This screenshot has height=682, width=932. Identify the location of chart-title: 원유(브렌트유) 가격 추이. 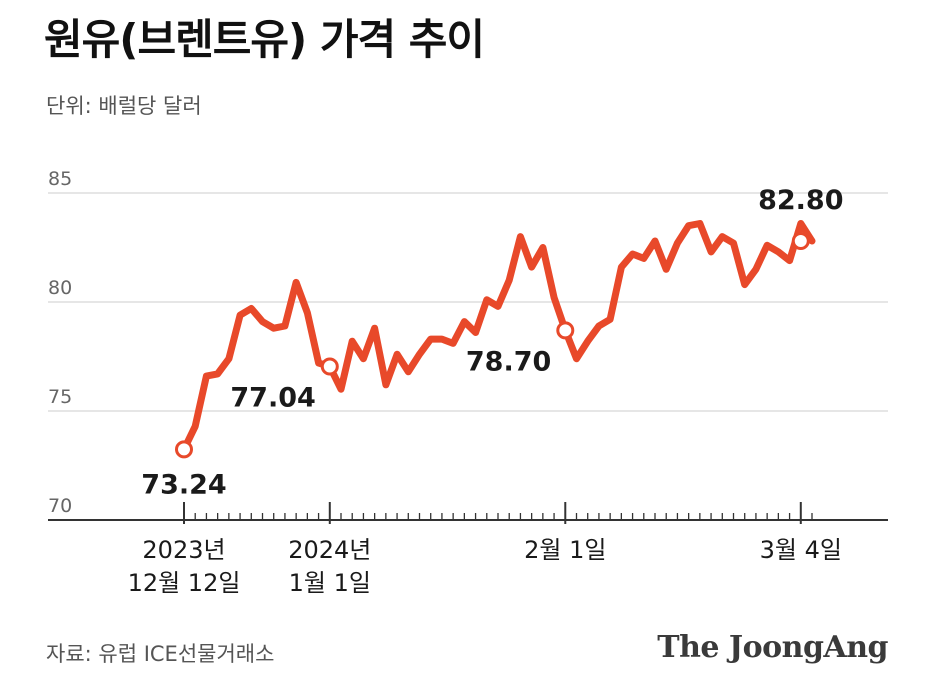
(264, 39).